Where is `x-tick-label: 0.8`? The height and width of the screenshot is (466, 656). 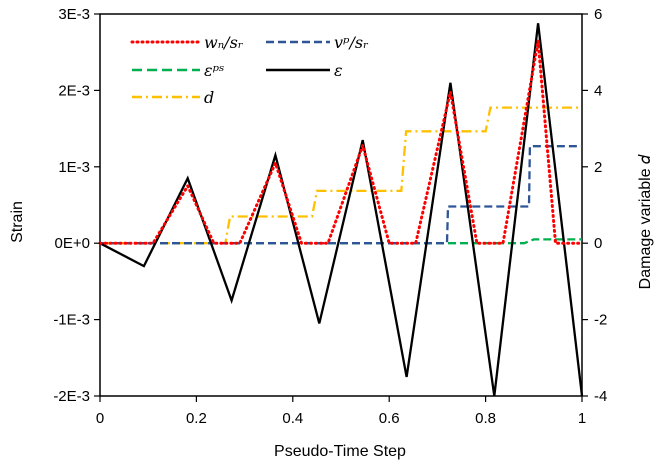
x-tick-label: 0.8 is located at coordinates (485, 418).